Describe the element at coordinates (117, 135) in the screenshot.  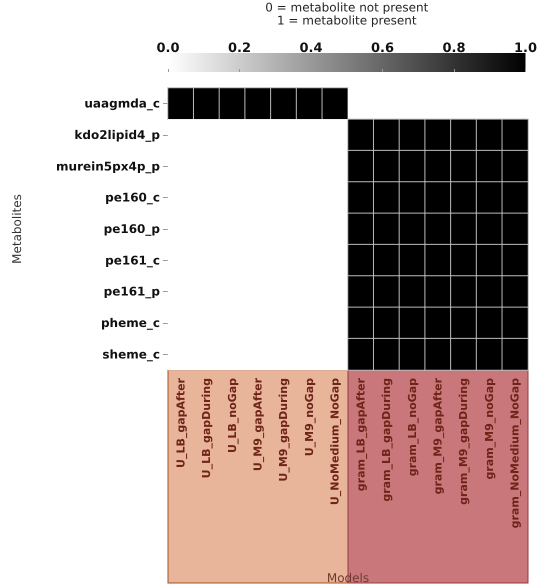
I see `y-tick-label: kdo2lipid4_p` at that location.